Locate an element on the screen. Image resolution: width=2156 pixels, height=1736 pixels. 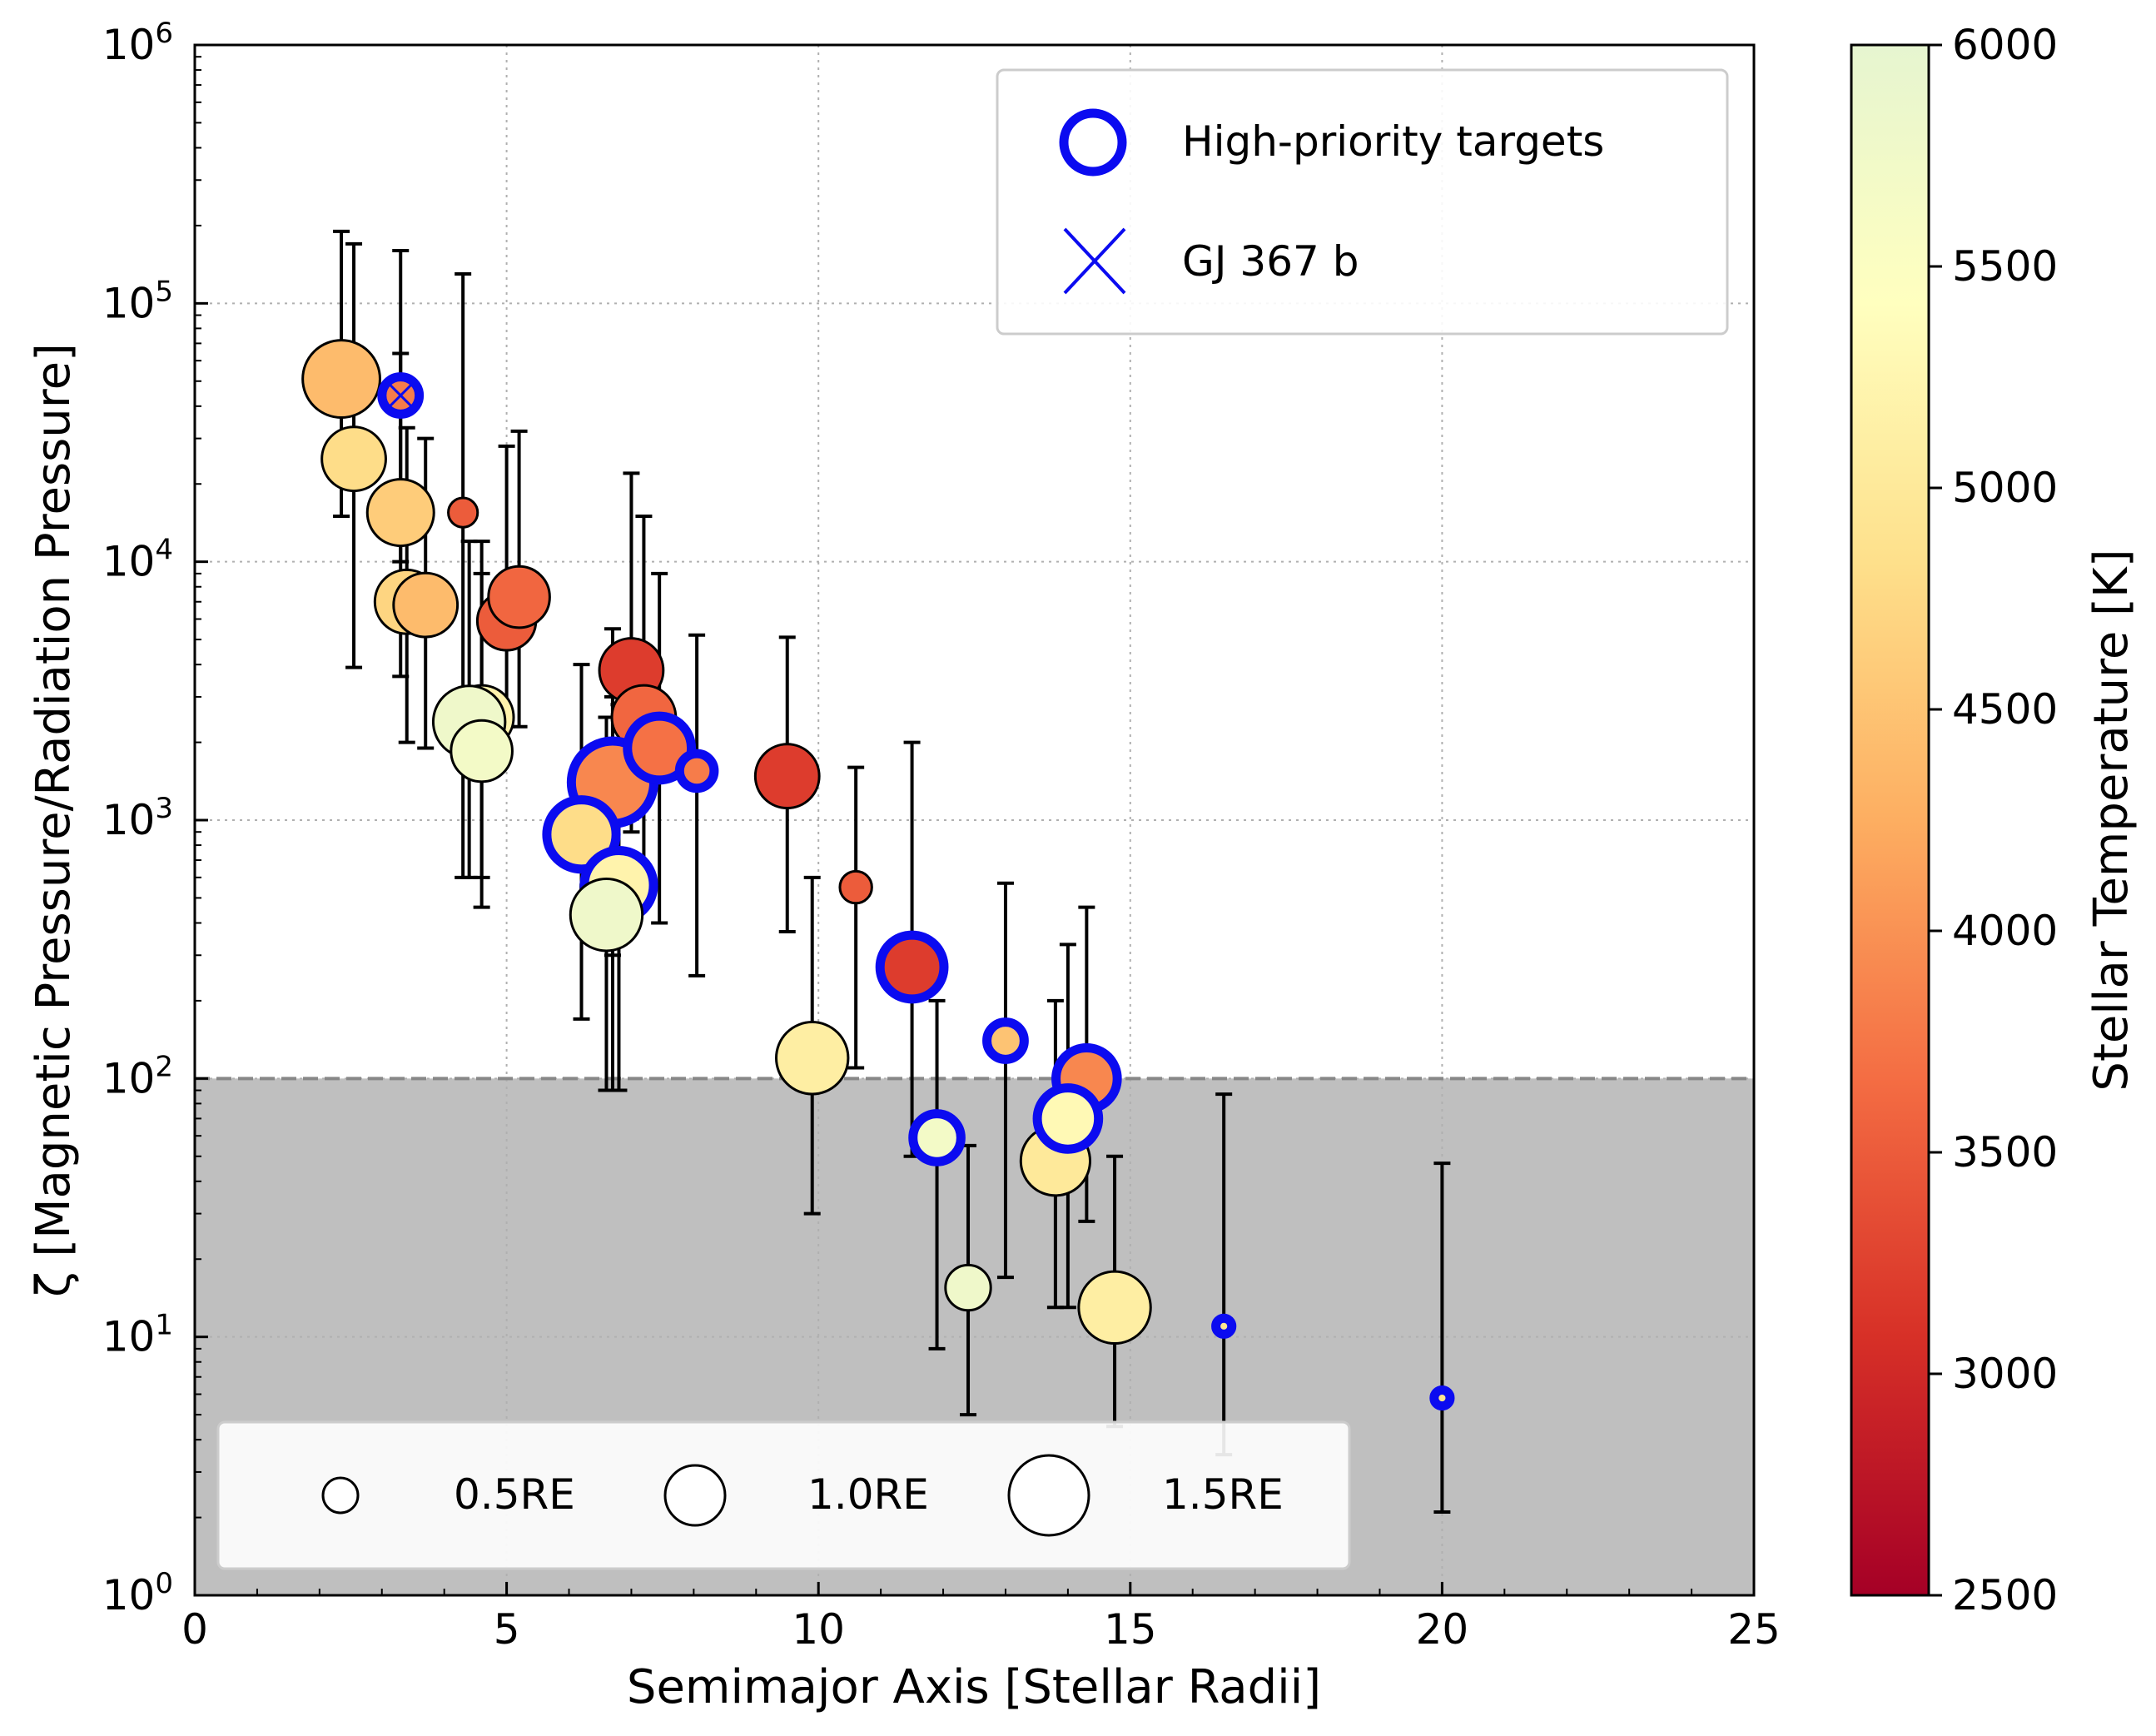
colorbar-label: Stellar Temperature [K] is located at coordinates (2111, 820).